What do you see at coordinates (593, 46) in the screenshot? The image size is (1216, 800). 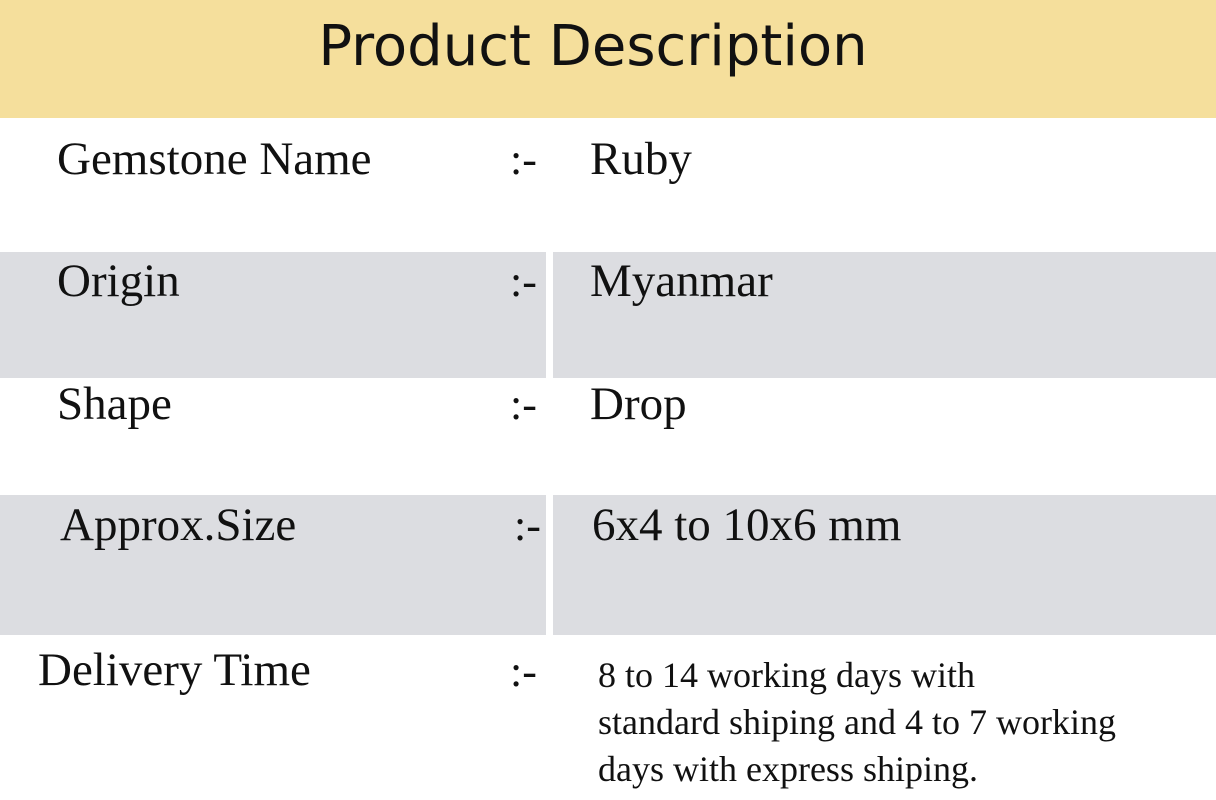 I see `page-title: Product Description` at bounding box center [593, 46].